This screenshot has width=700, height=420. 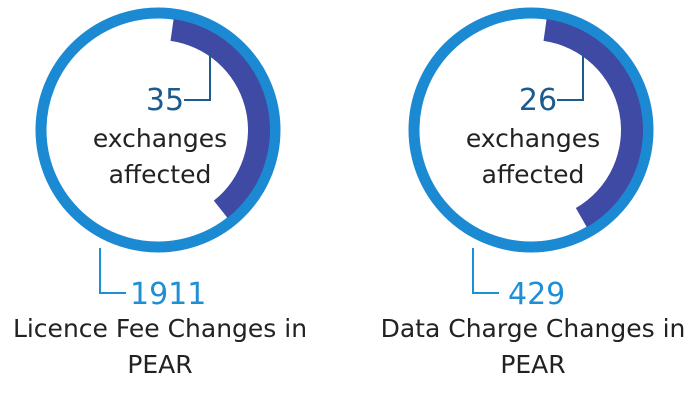 I want to click on chart-1-value: 35, so click(x=165, y=100).